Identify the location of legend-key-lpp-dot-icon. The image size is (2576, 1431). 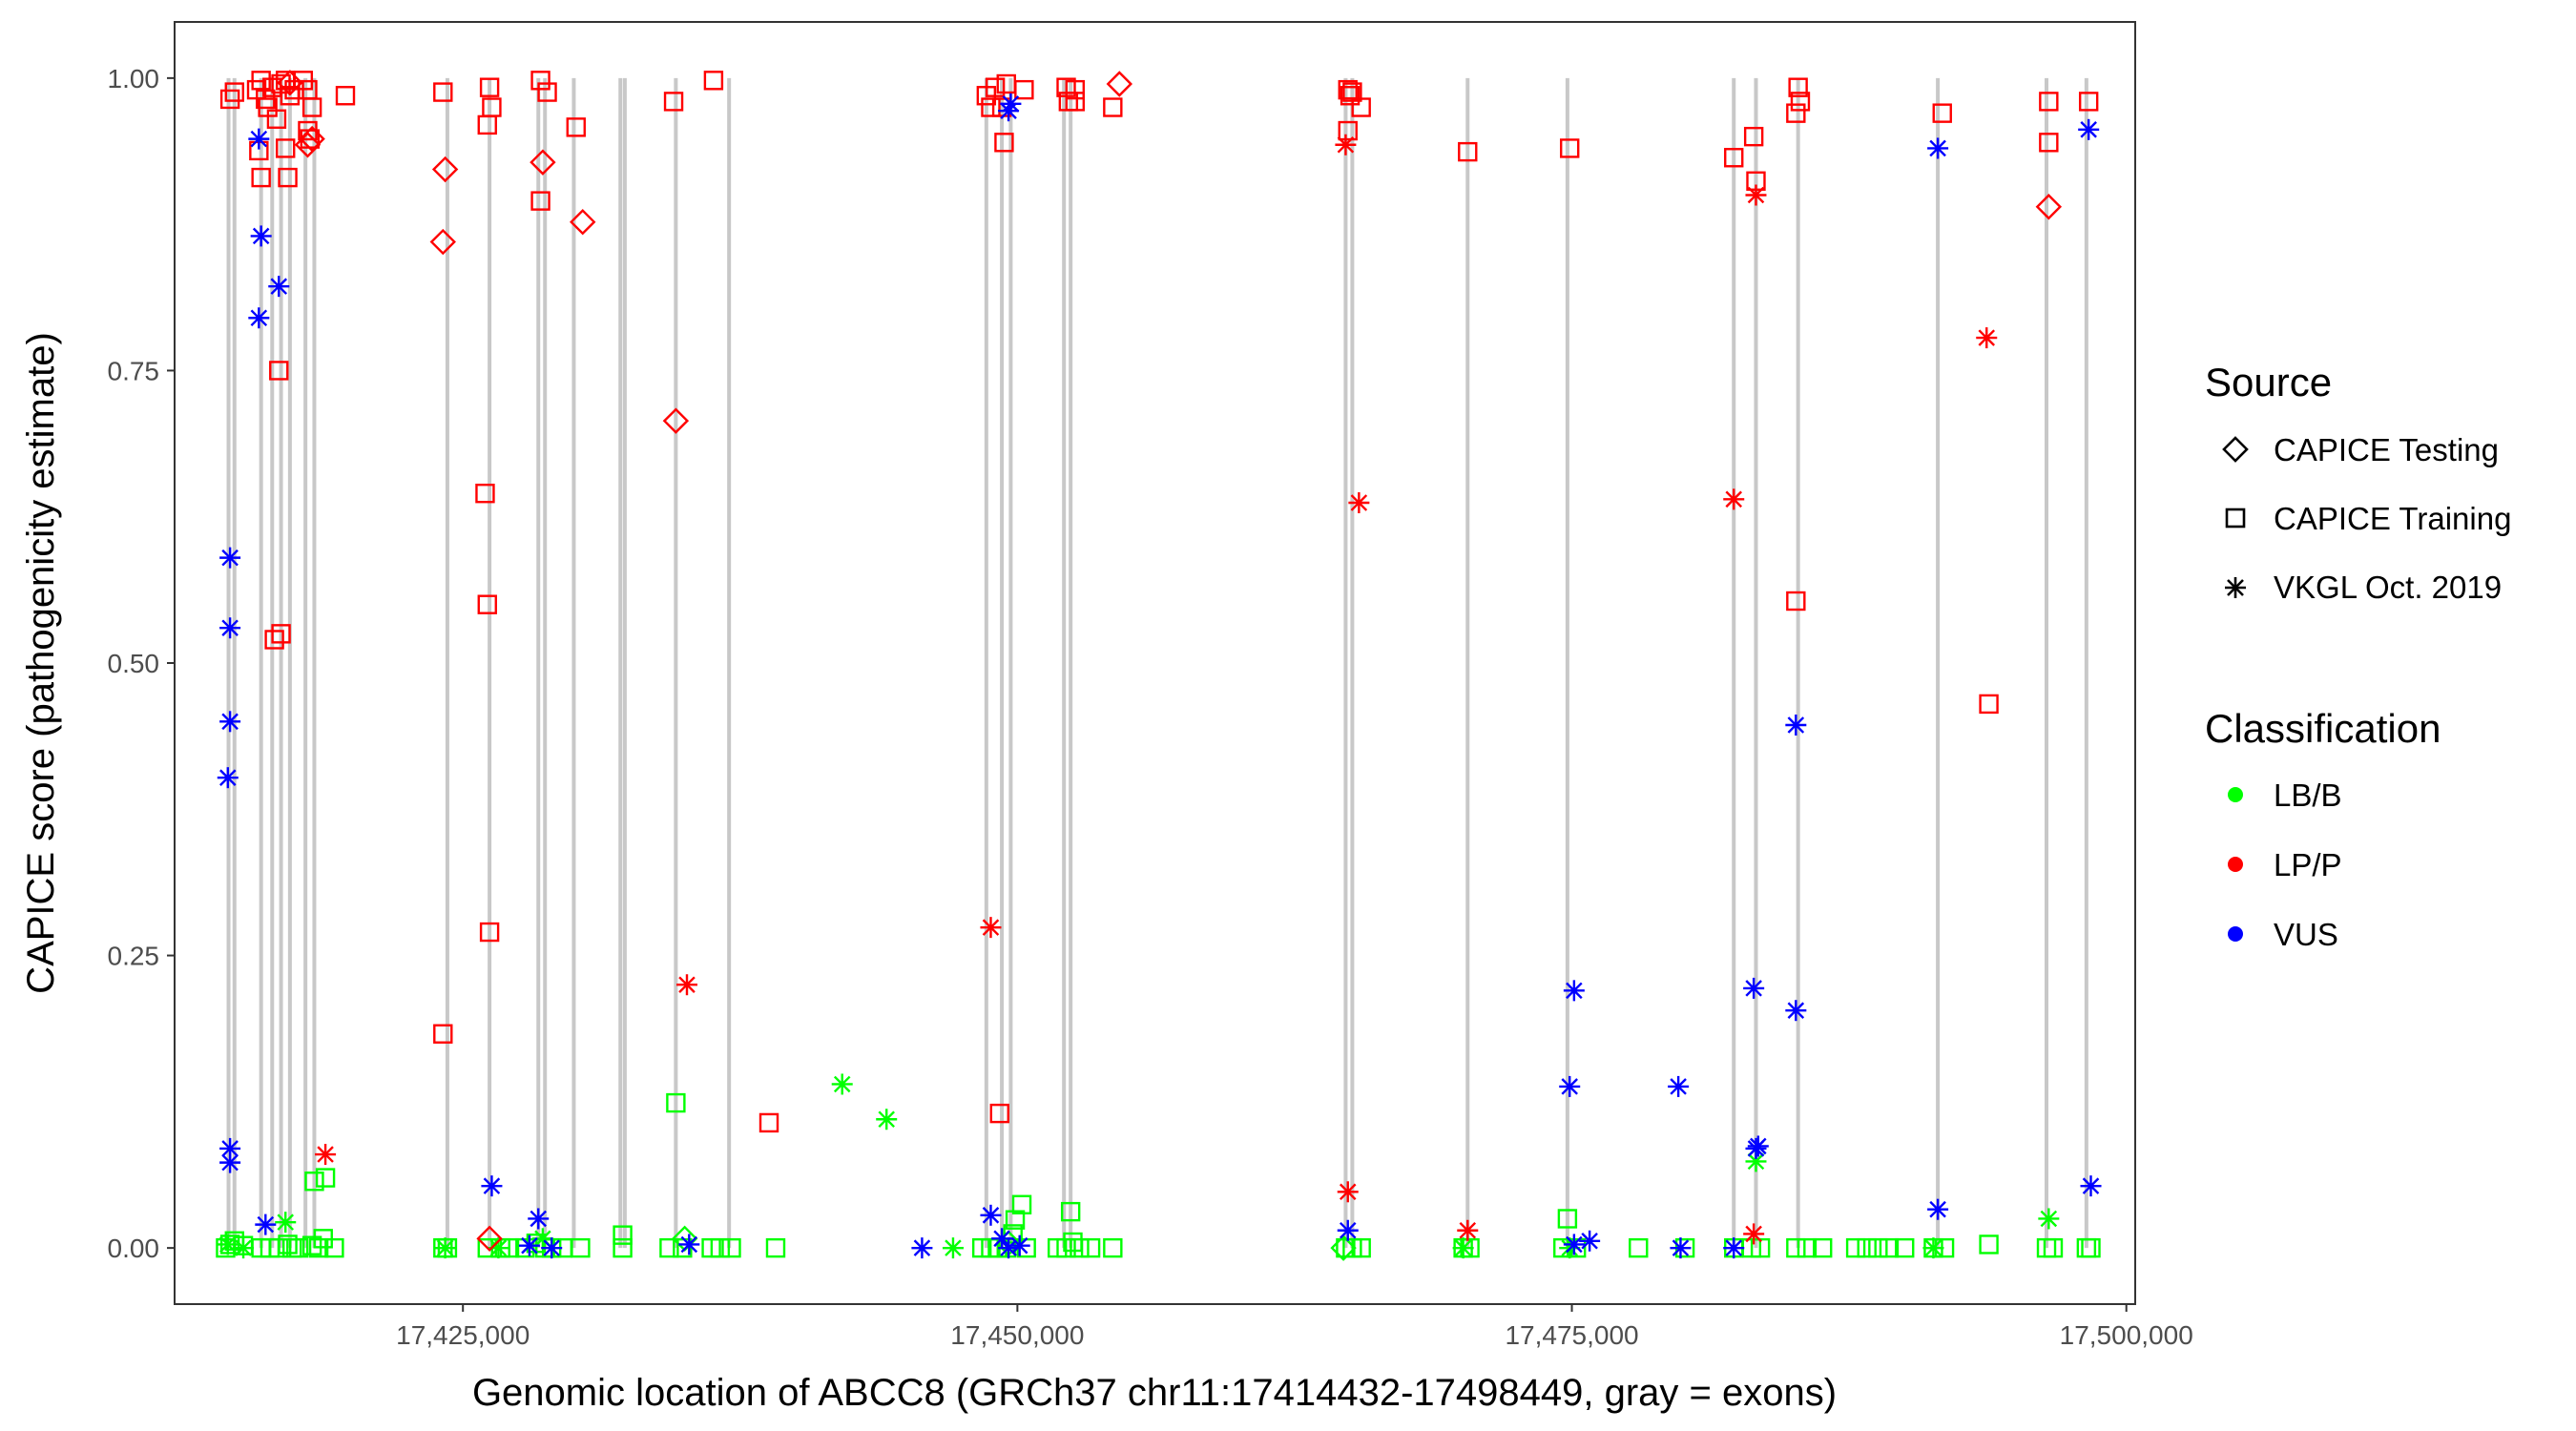
(2235, 864).